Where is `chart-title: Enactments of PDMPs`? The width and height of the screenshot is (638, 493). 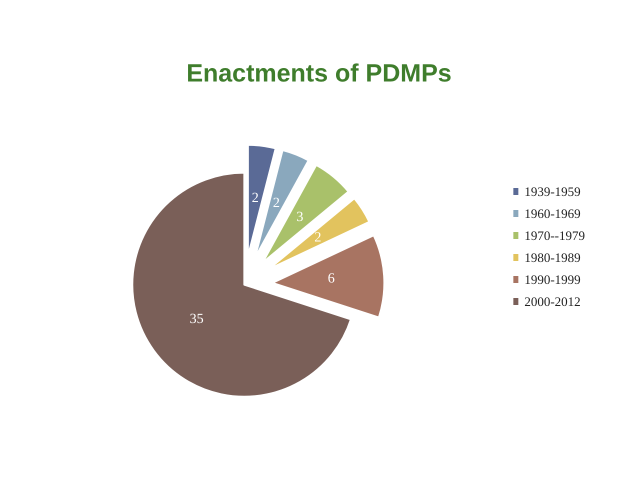 chart-title: Enactments of PDMPs is located at coordinates (319, 74).